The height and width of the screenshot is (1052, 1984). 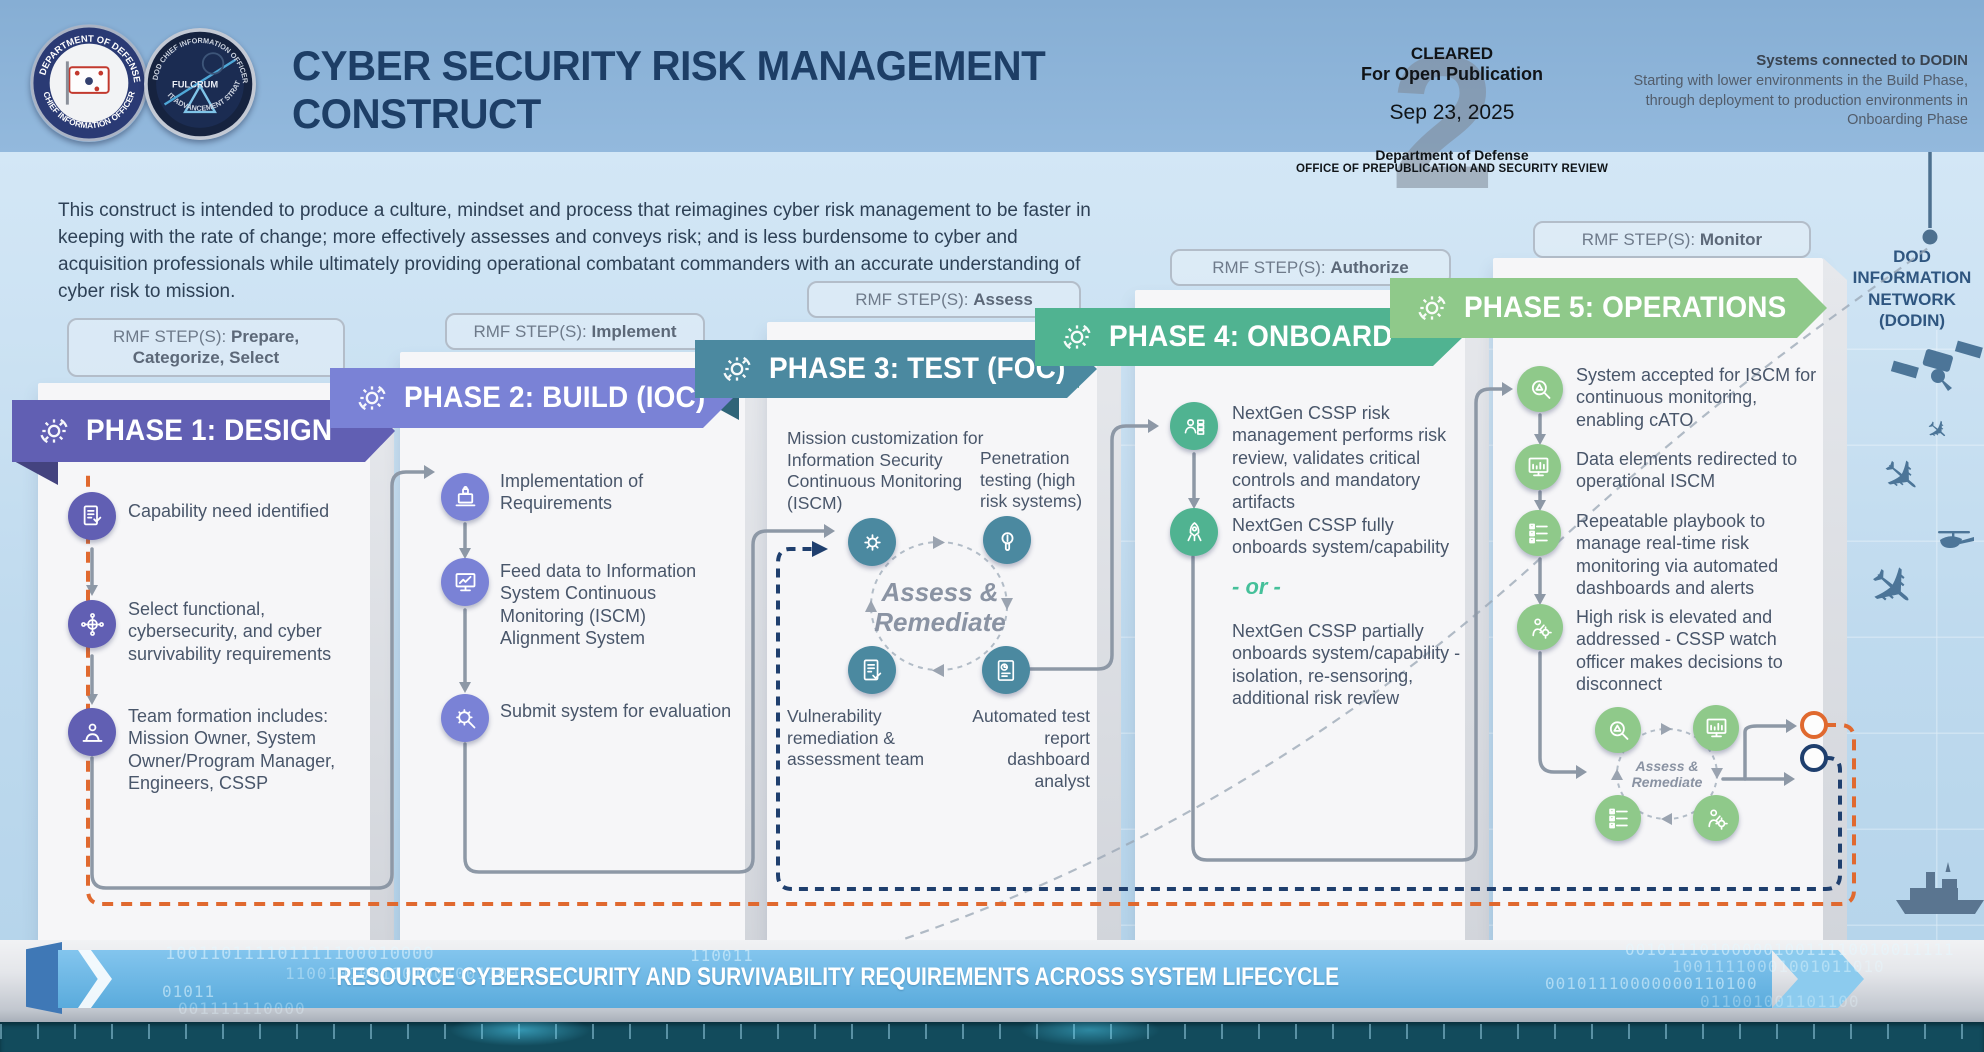 I want to click on phase5-banner: PHASE 5: OPERATIONS, so click(x=1608, y=308).